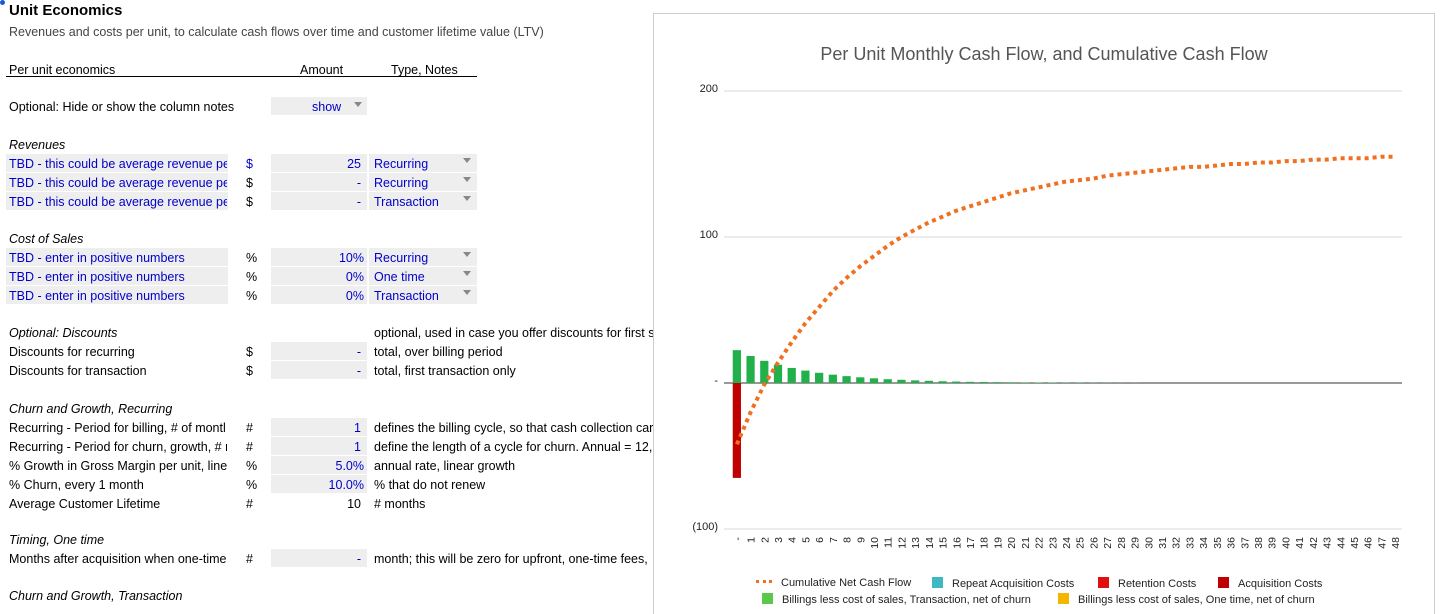  Describe the element at coordinates (316, 183) in the screenshot. I see `revenue-row-2-amount: -` at that location.